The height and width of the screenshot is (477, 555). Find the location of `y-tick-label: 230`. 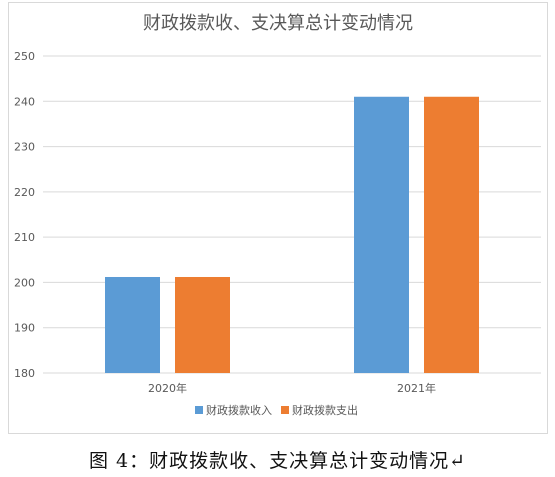

y-tick-label: 230 is located at coordinates (24, 147).